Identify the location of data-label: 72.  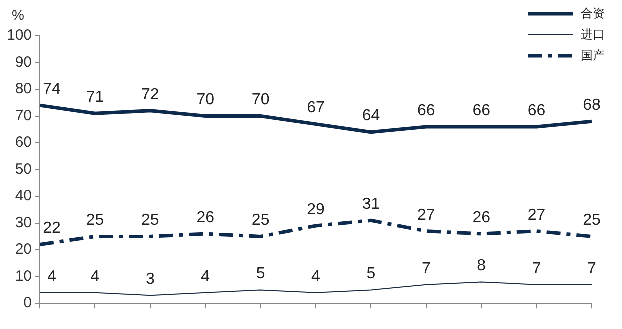
(151, 95).